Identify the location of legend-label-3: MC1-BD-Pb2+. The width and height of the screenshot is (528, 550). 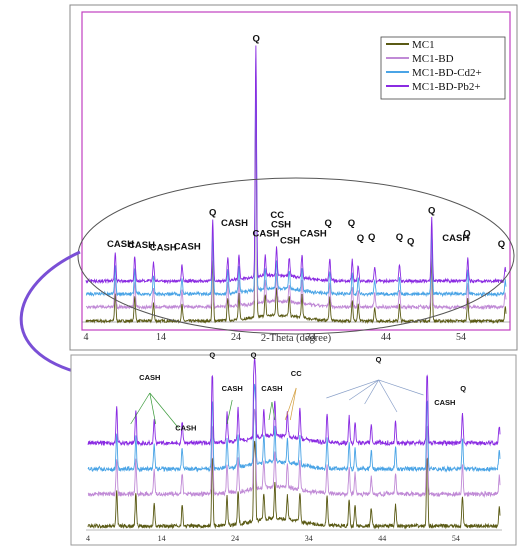
(446, 87).